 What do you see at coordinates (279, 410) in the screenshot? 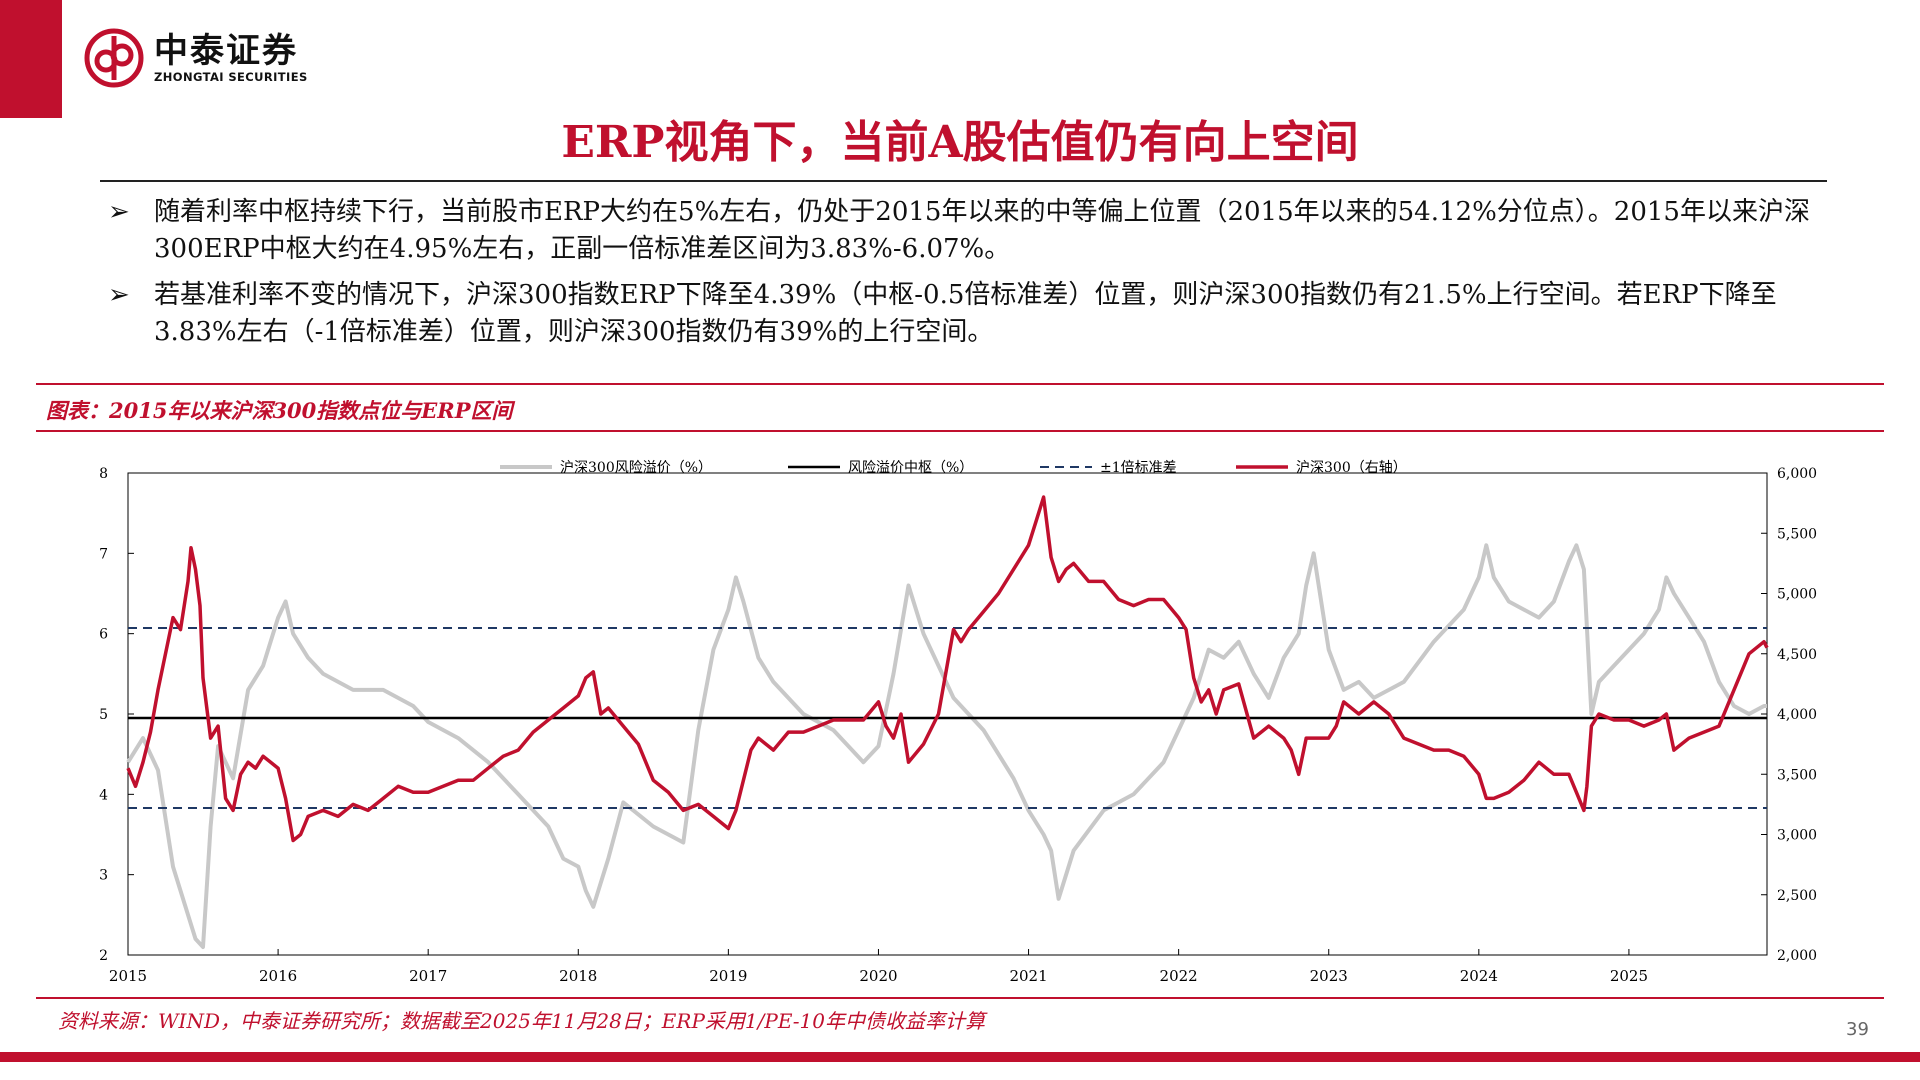
I see `figure-caption: 图表：2015年以来沪深300指数点位与ERP区间` at bounding box center [279, 410].